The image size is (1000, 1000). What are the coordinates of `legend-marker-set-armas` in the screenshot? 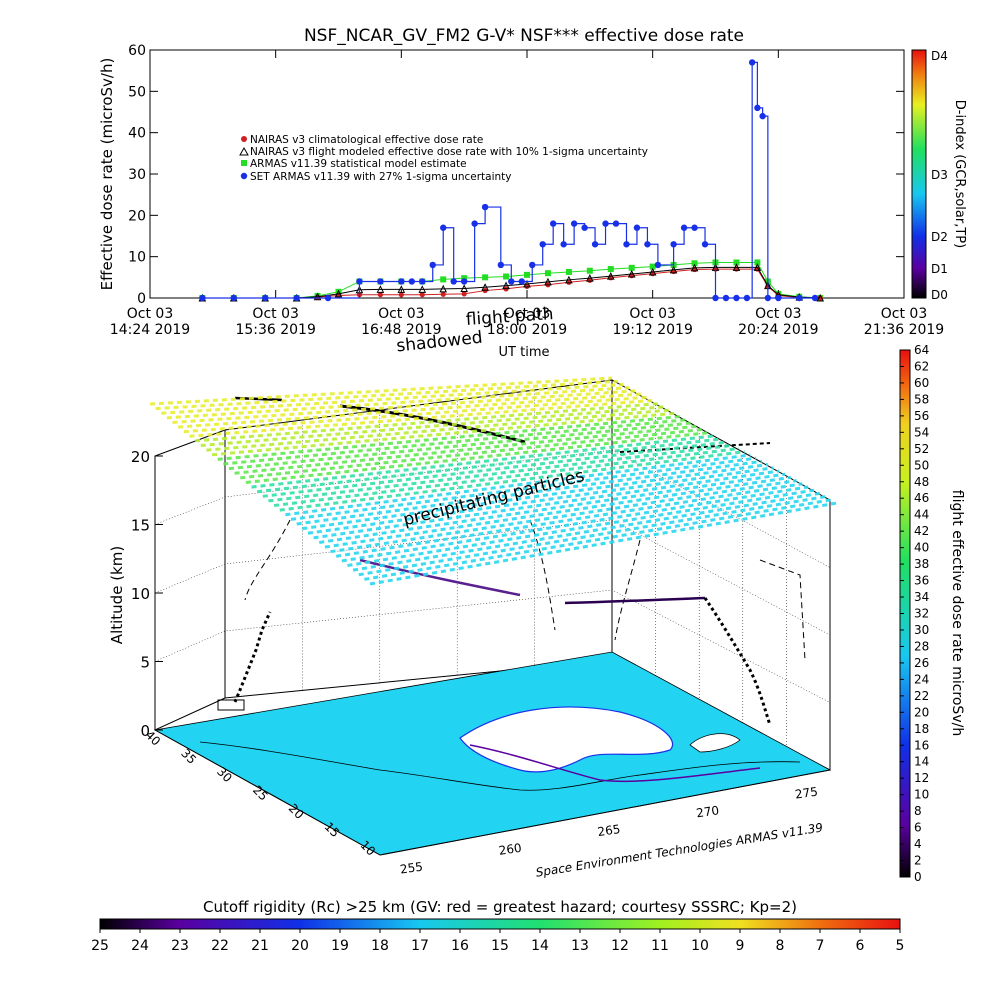 It's located at (244, 176).